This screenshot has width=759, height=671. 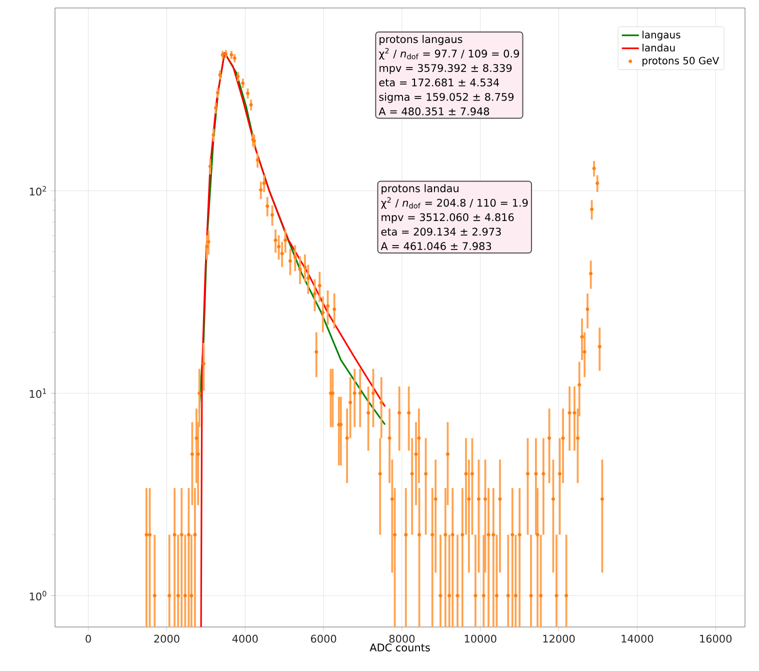 What do you see at coordinates (323, 638) in the screenshot?
I see `x-tick-label: 6000` at bounding box center [323, 638].